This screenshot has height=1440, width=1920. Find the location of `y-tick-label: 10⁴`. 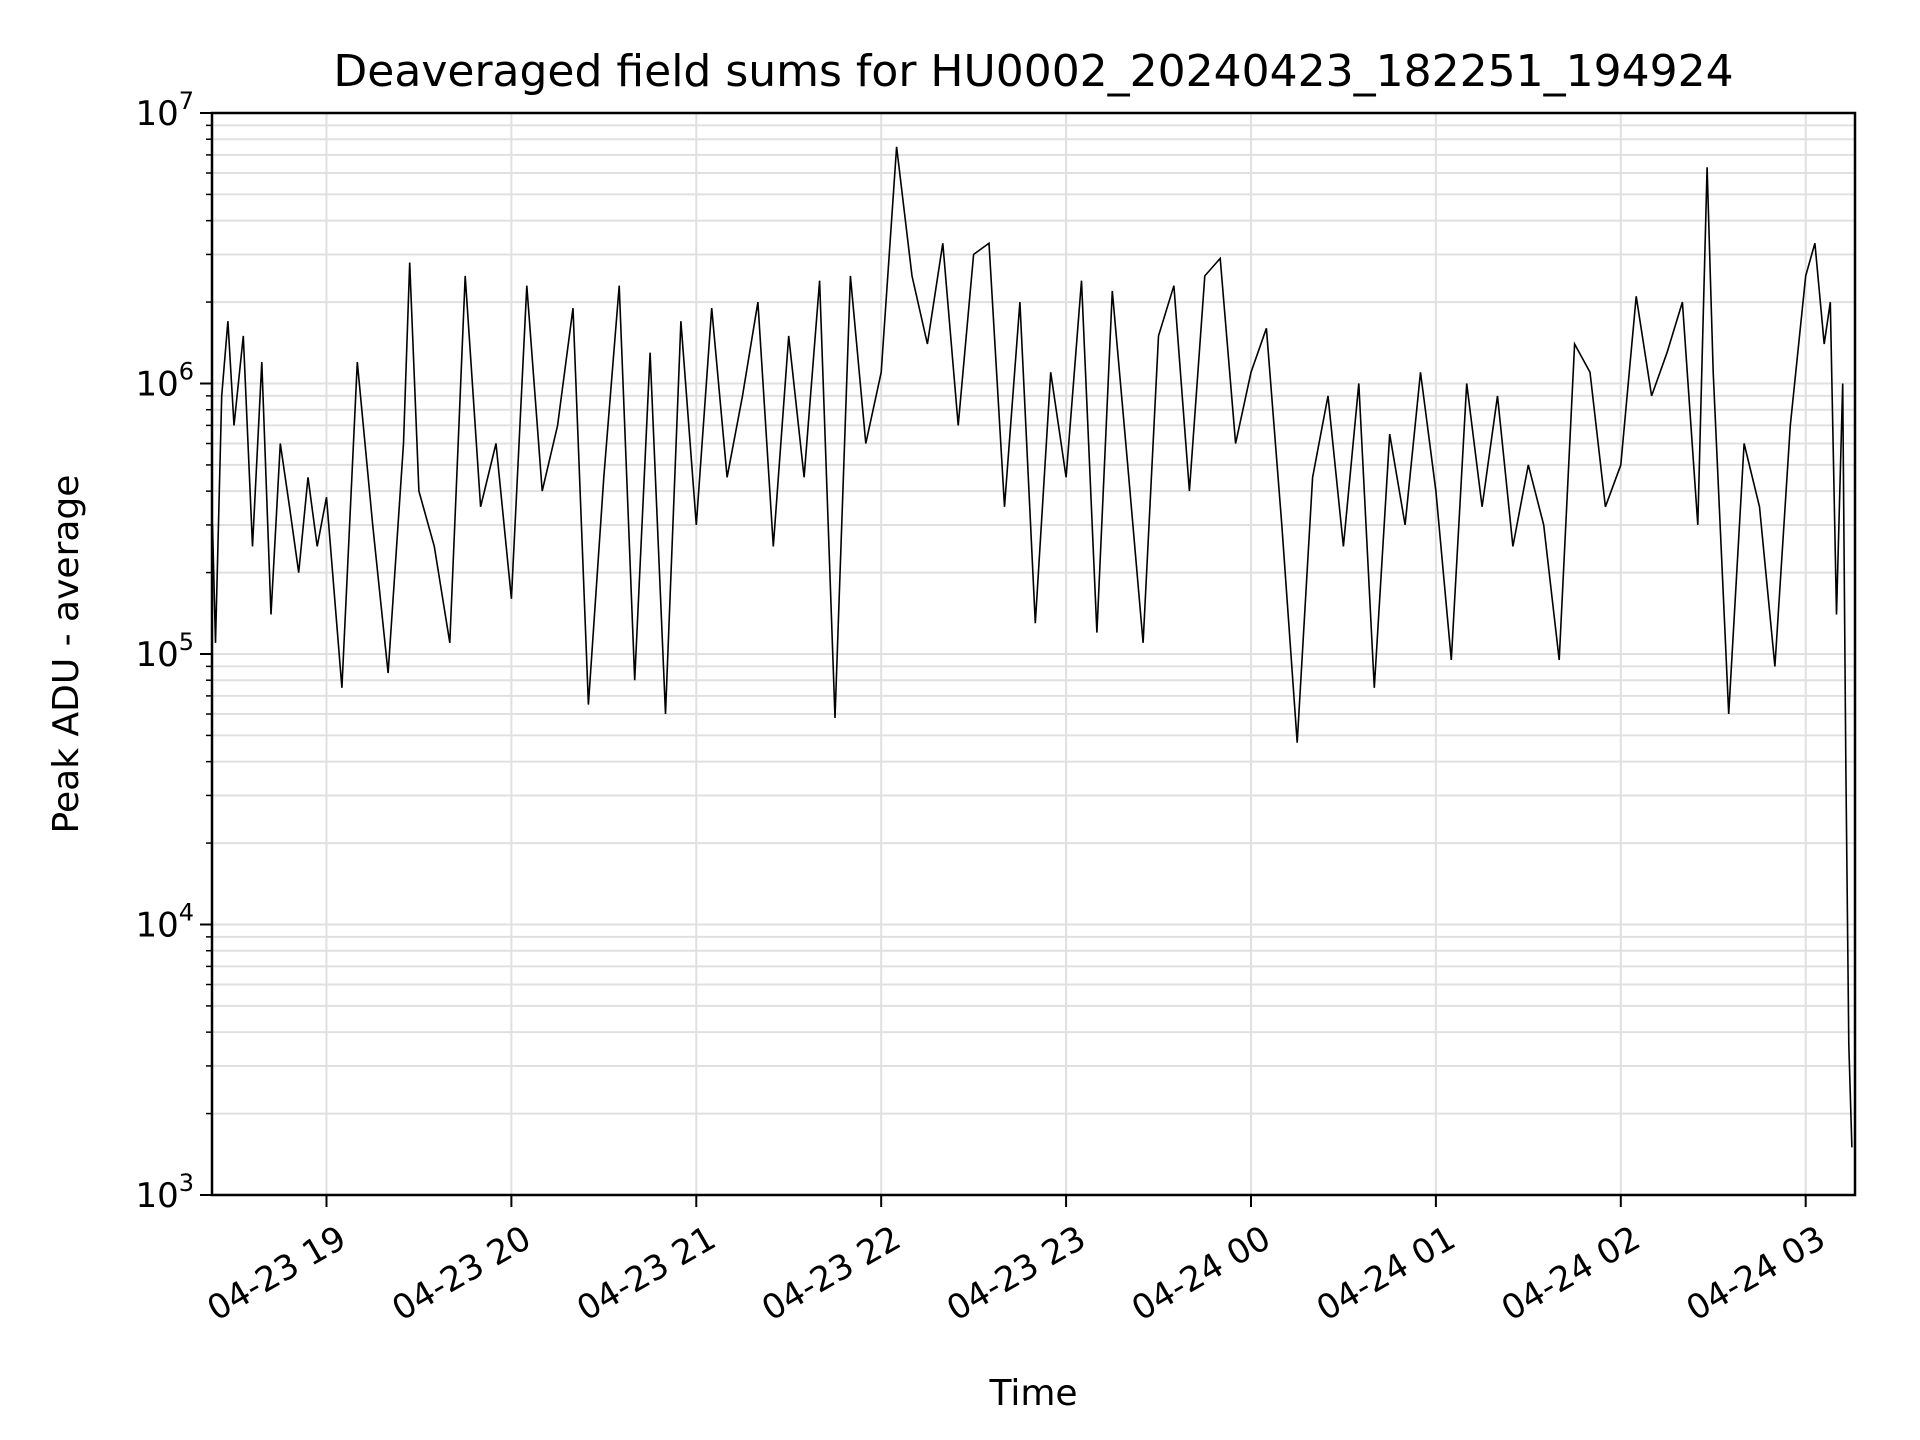

y-tick-label: 10⁴ is located at coordinates (164, 922).